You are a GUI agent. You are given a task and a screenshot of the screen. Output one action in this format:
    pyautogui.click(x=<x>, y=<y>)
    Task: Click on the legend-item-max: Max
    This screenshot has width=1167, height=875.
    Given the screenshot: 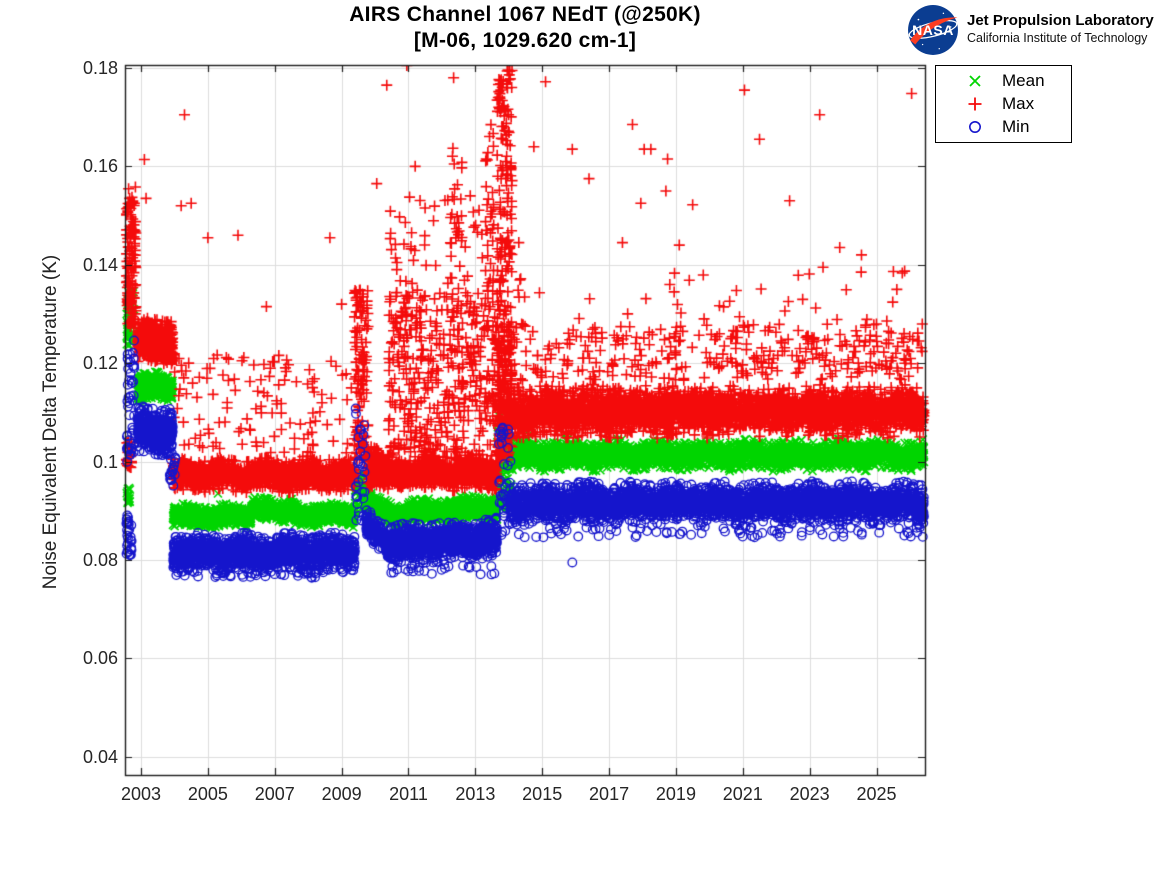 What is the action you would take?
    pyautogui.click(x=1003, y=104)
    